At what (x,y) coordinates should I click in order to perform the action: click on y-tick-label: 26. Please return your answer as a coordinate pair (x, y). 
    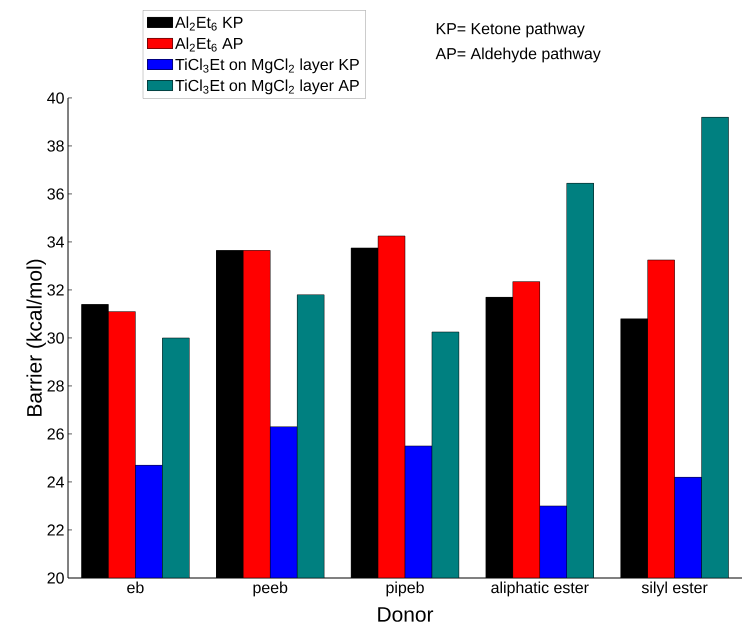
    Looking at the image, I should click on (56, 434).